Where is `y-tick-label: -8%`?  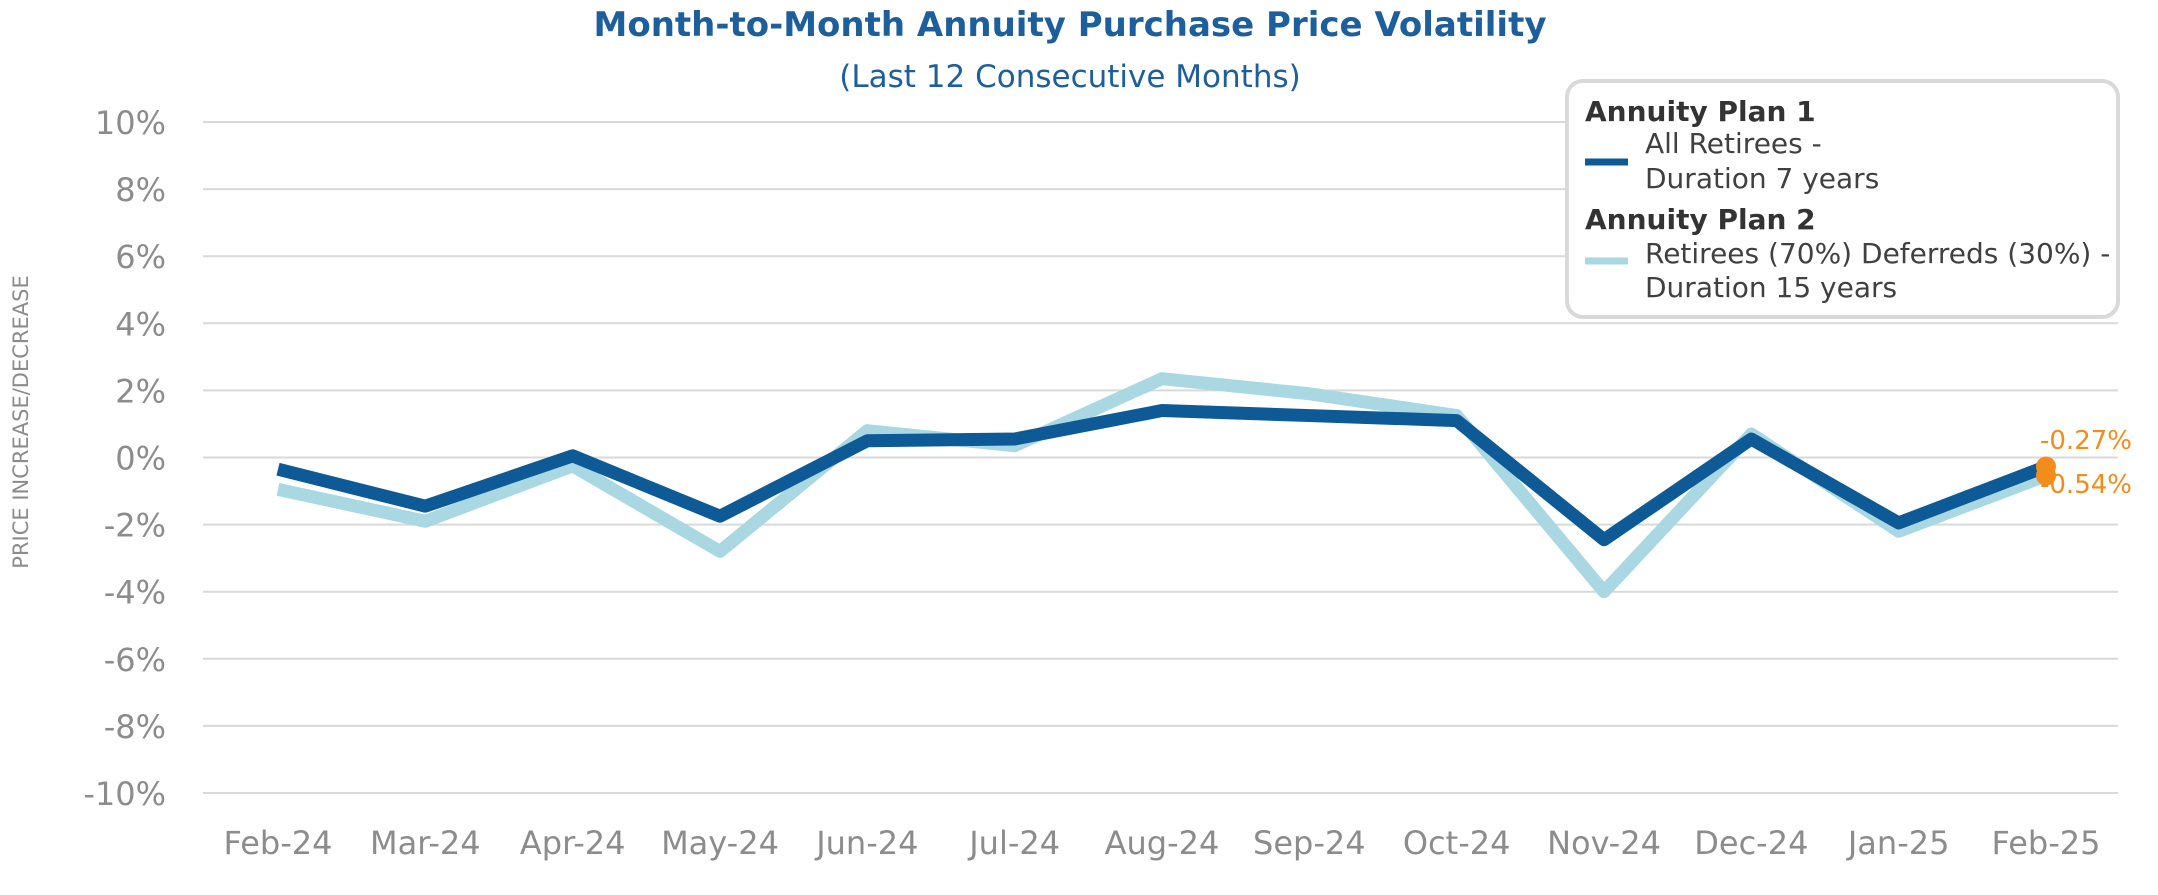 y-tick-label: -8% is located at coordinates (135, 727).